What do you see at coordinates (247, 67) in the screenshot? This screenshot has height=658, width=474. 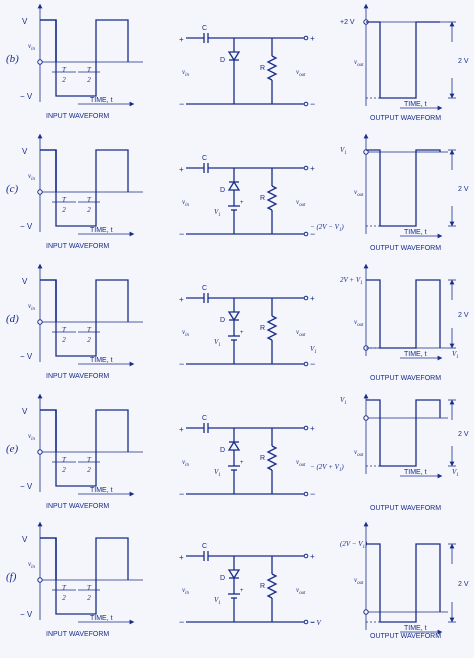 I see `clamper-circuit: + − C + − vin vout D R` at bounding box center [247, 67].